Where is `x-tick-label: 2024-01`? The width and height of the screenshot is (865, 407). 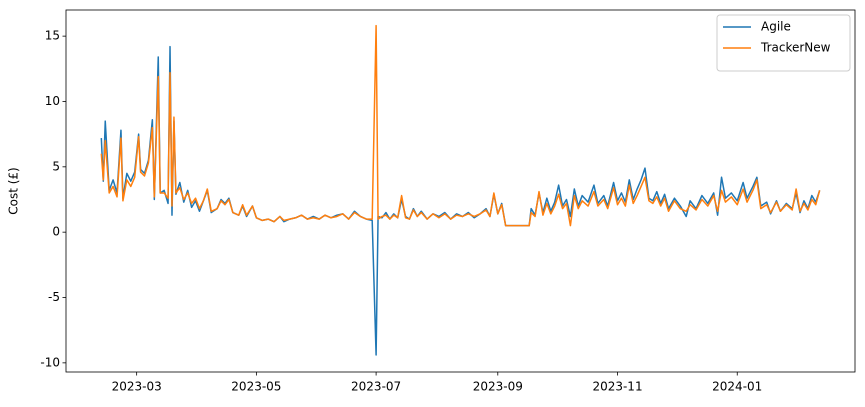 x-tick-label: 2024-01 is located at coordinates (737, 387).